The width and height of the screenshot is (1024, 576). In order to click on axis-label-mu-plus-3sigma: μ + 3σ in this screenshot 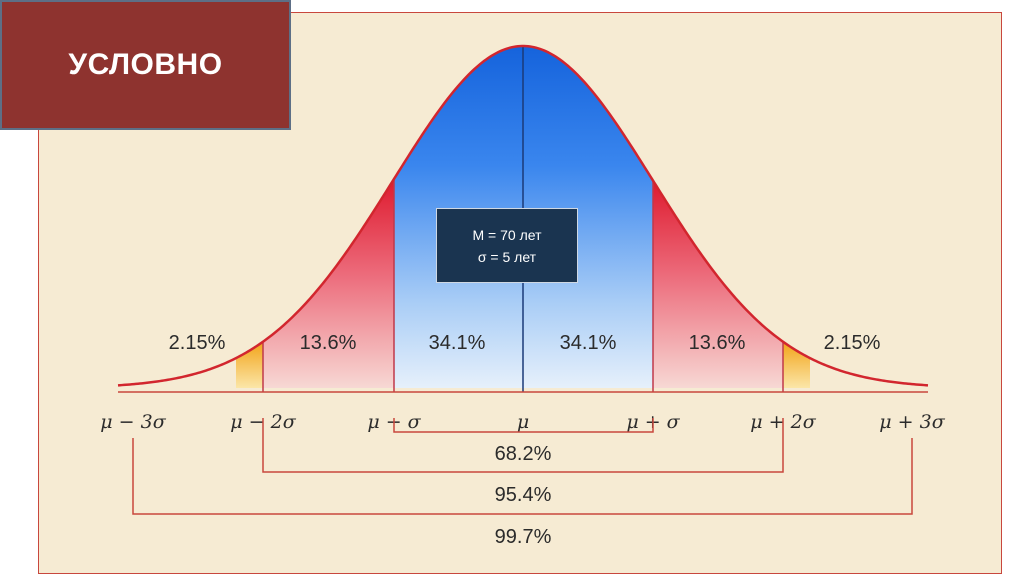, I will do `click(912, 422)`.